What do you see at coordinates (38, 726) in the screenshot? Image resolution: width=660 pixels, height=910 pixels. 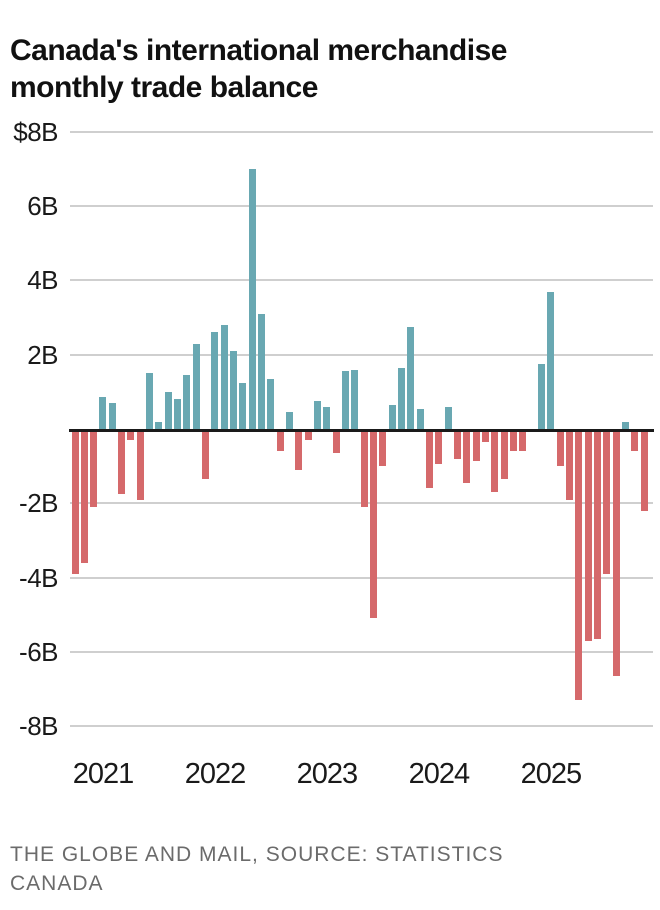 I see `y-tick-label--8B: -8B` at bounding box center [38, 726].